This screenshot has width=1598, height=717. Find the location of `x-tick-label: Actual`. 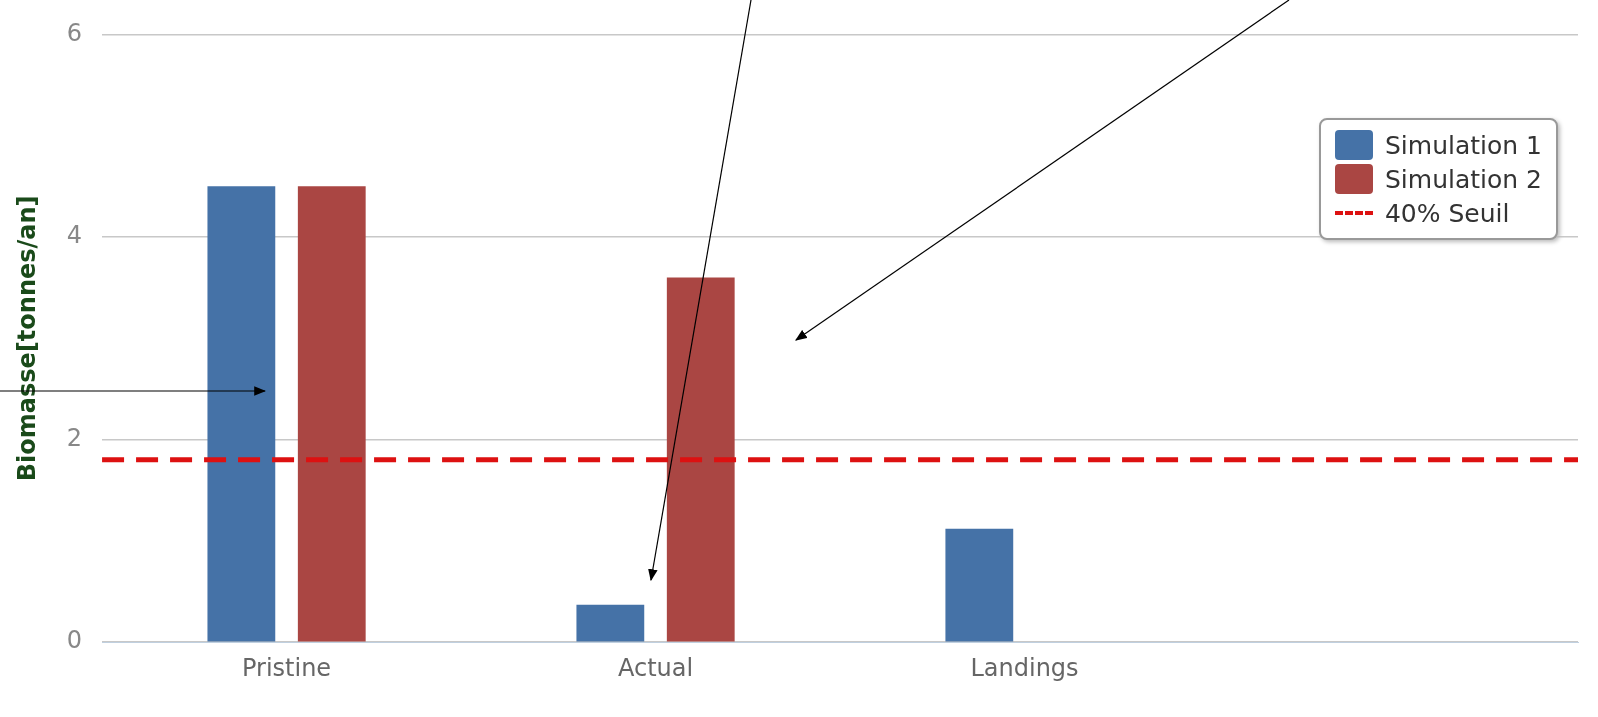

x-tick-label: Actual is located at coordinates (655, 667).